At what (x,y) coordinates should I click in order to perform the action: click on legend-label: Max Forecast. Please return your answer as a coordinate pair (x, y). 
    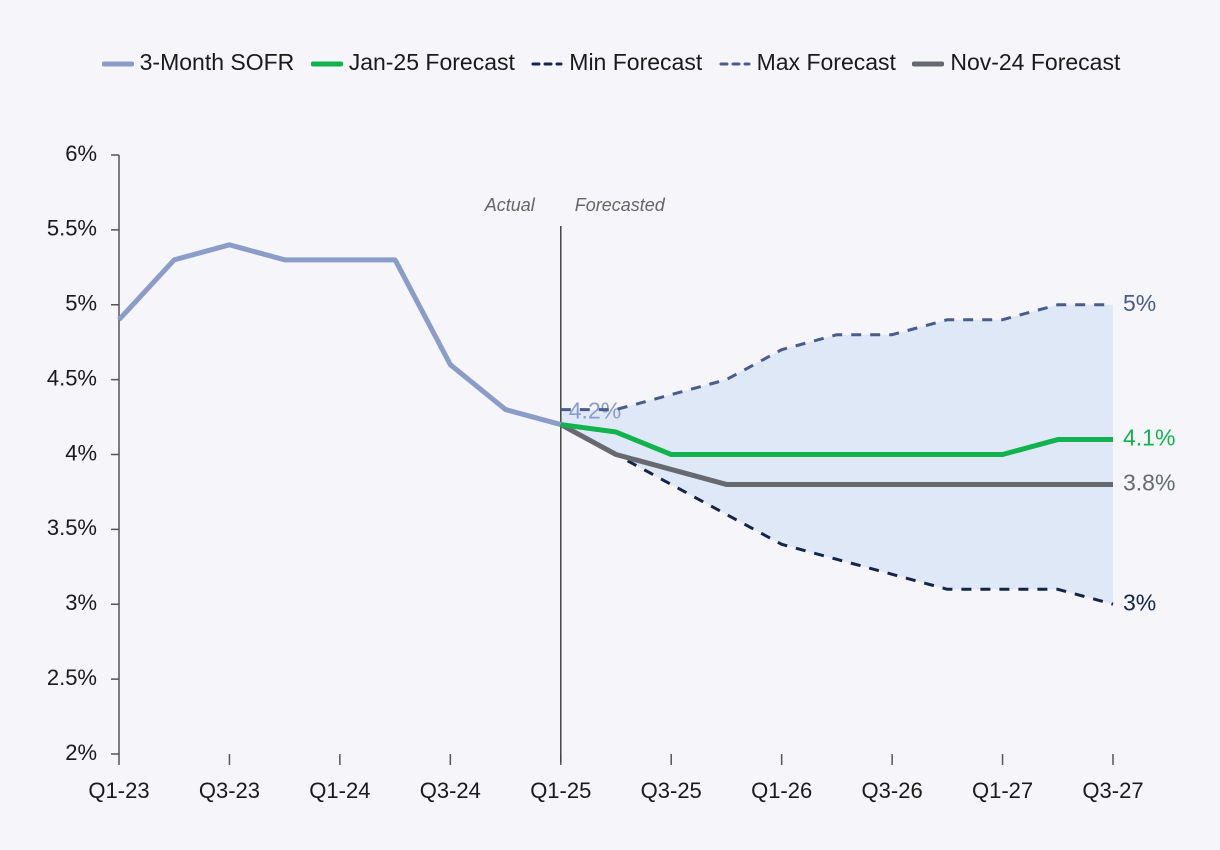
    Looking at the image, I should click on (826, 62).